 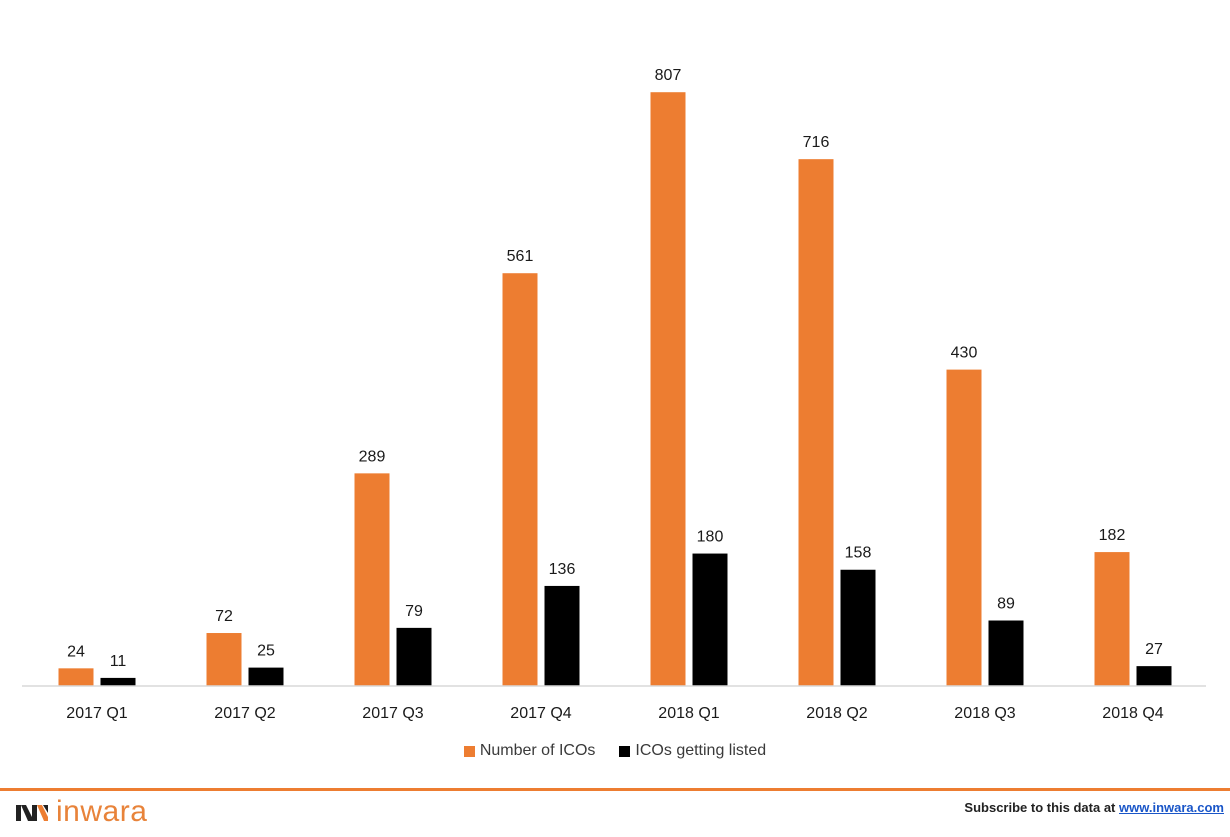 I want to click on legend-swatch-number-of-icos, so click(x=469, y=751).